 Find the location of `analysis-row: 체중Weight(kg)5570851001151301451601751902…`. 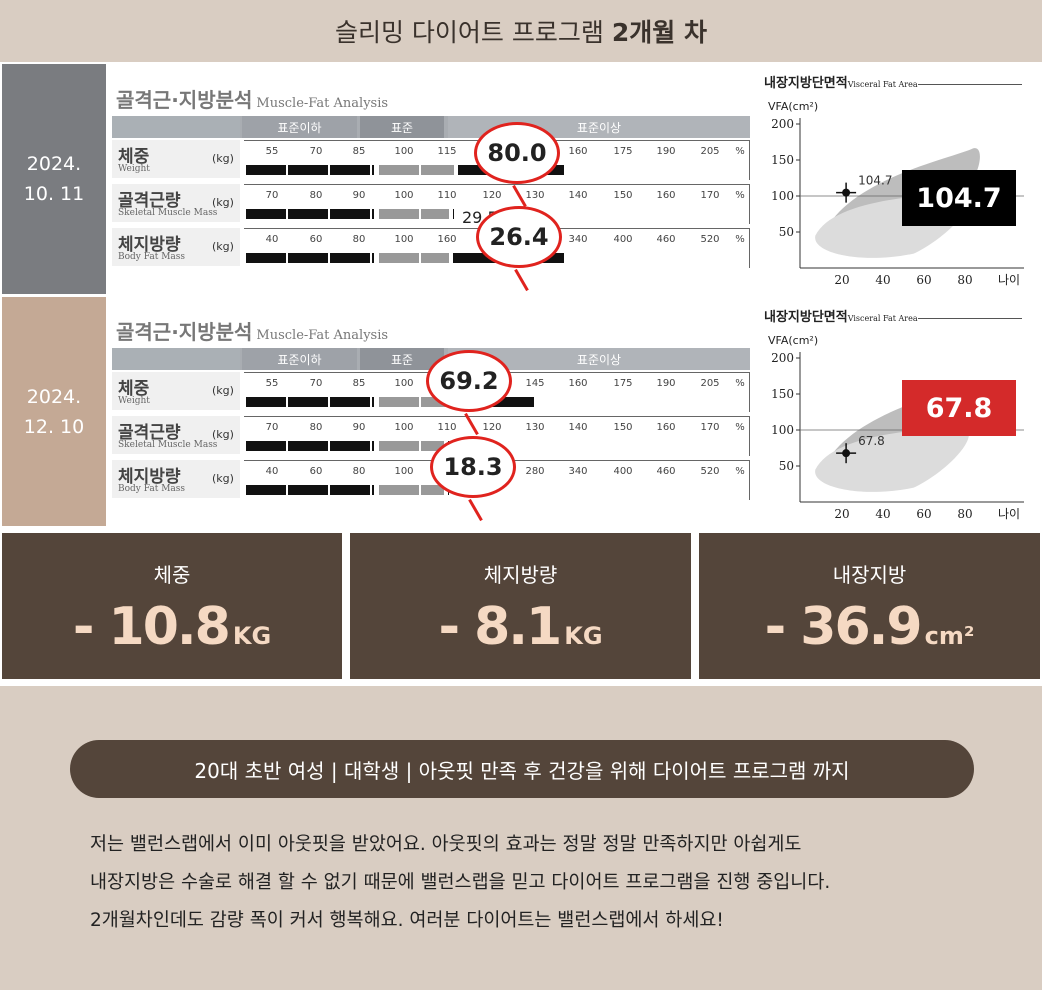

analysis-row: 체중Weight(kg)5570851001151301451601751902… is located at coordinates (431, 160).